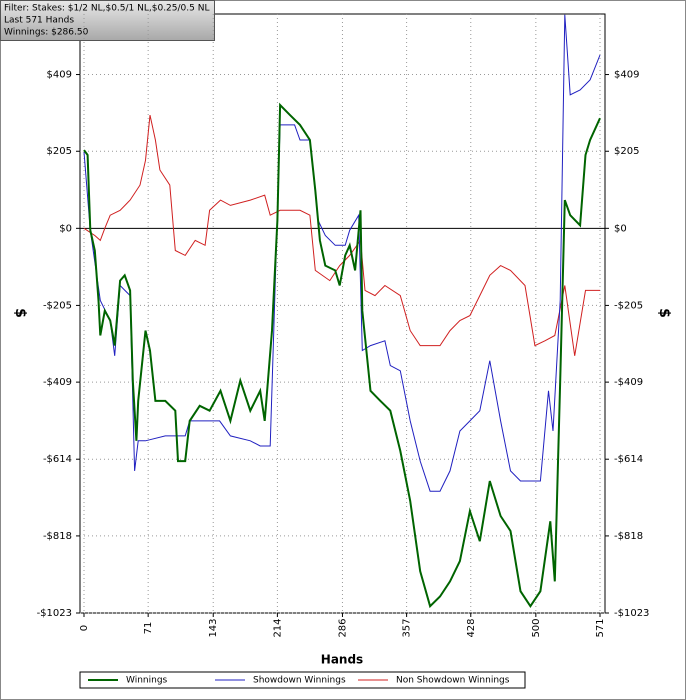  What do you see at coordinates (342, 660) in the screenshot?
I see `x-axis-label: Hands` at bounding box center [342, 660].